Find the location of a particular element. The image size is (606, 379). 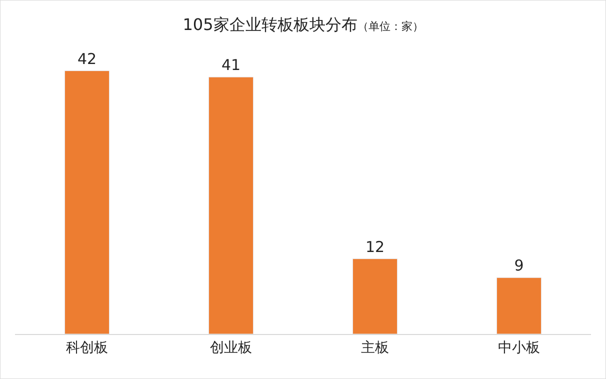

chart-subtitle: （单位：家） is located at coordinates (390, 27).